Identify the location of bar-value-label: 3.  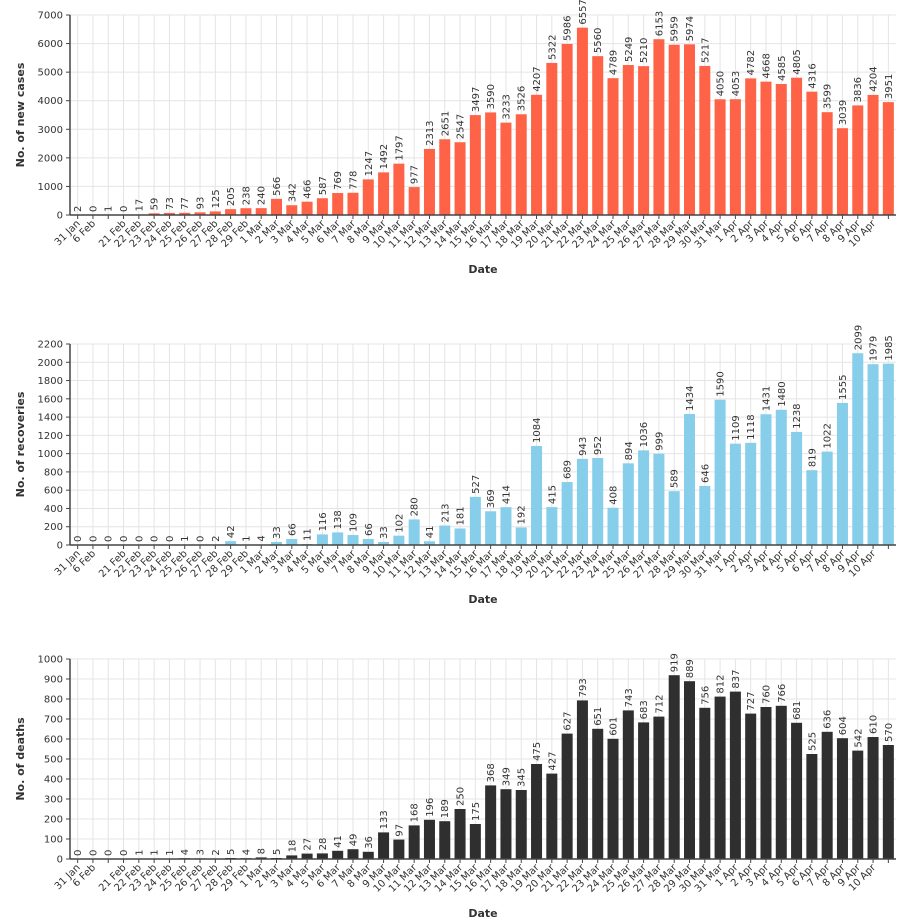
(201, 852).